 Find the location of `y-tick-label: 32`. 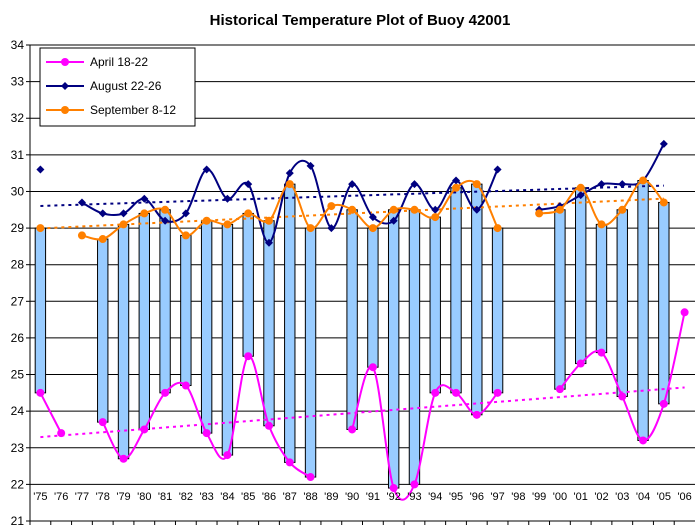

y-tick-label: 32 is located at coordinates (18, 118).